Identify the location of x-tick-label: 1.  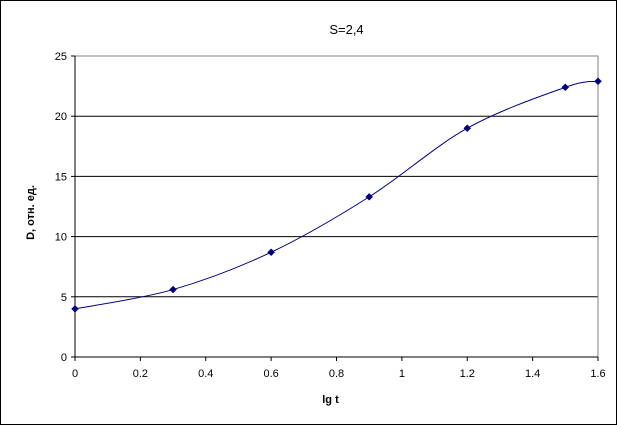
(402, 374).